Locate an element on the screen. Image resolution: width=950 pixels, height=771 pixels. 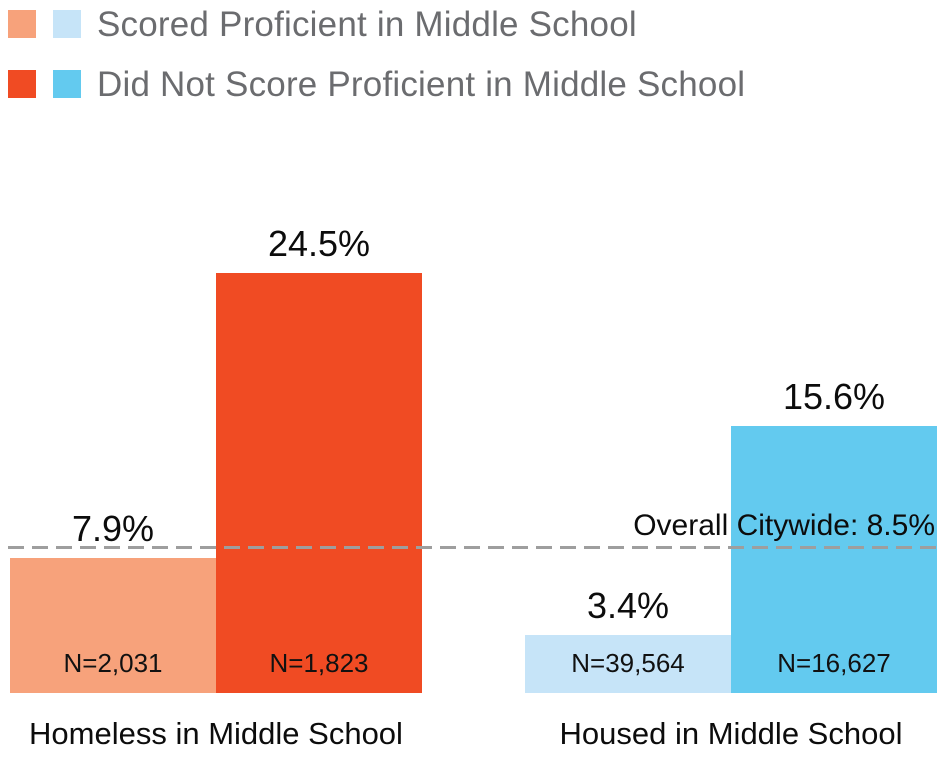
bar-housed-not-proficient: N=16,627 is located at coordinates (834, 559).